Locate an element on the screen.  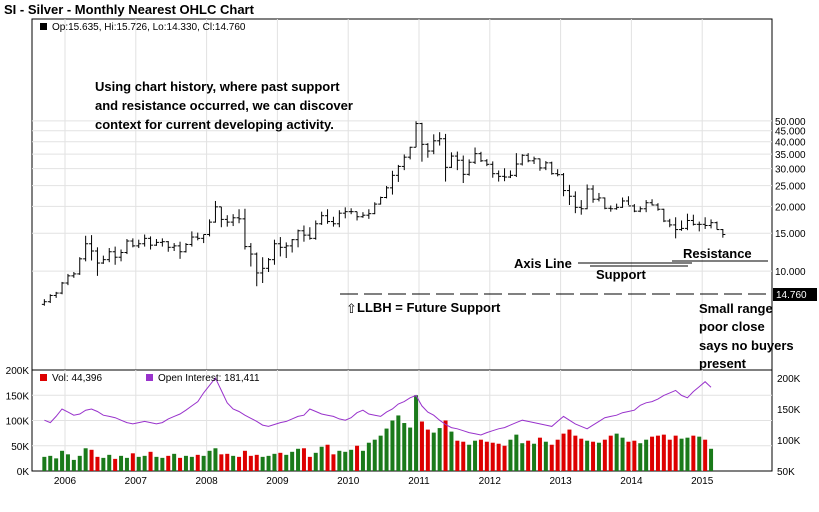
x-tick-label: 2012 is located at coordinates (490, 481).